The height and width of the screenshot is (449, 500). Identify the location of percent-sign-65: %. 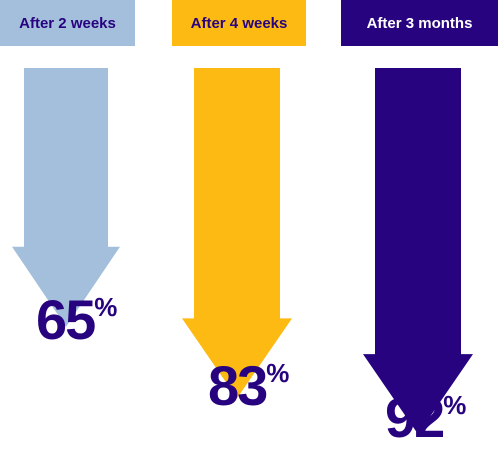
(106, 307).